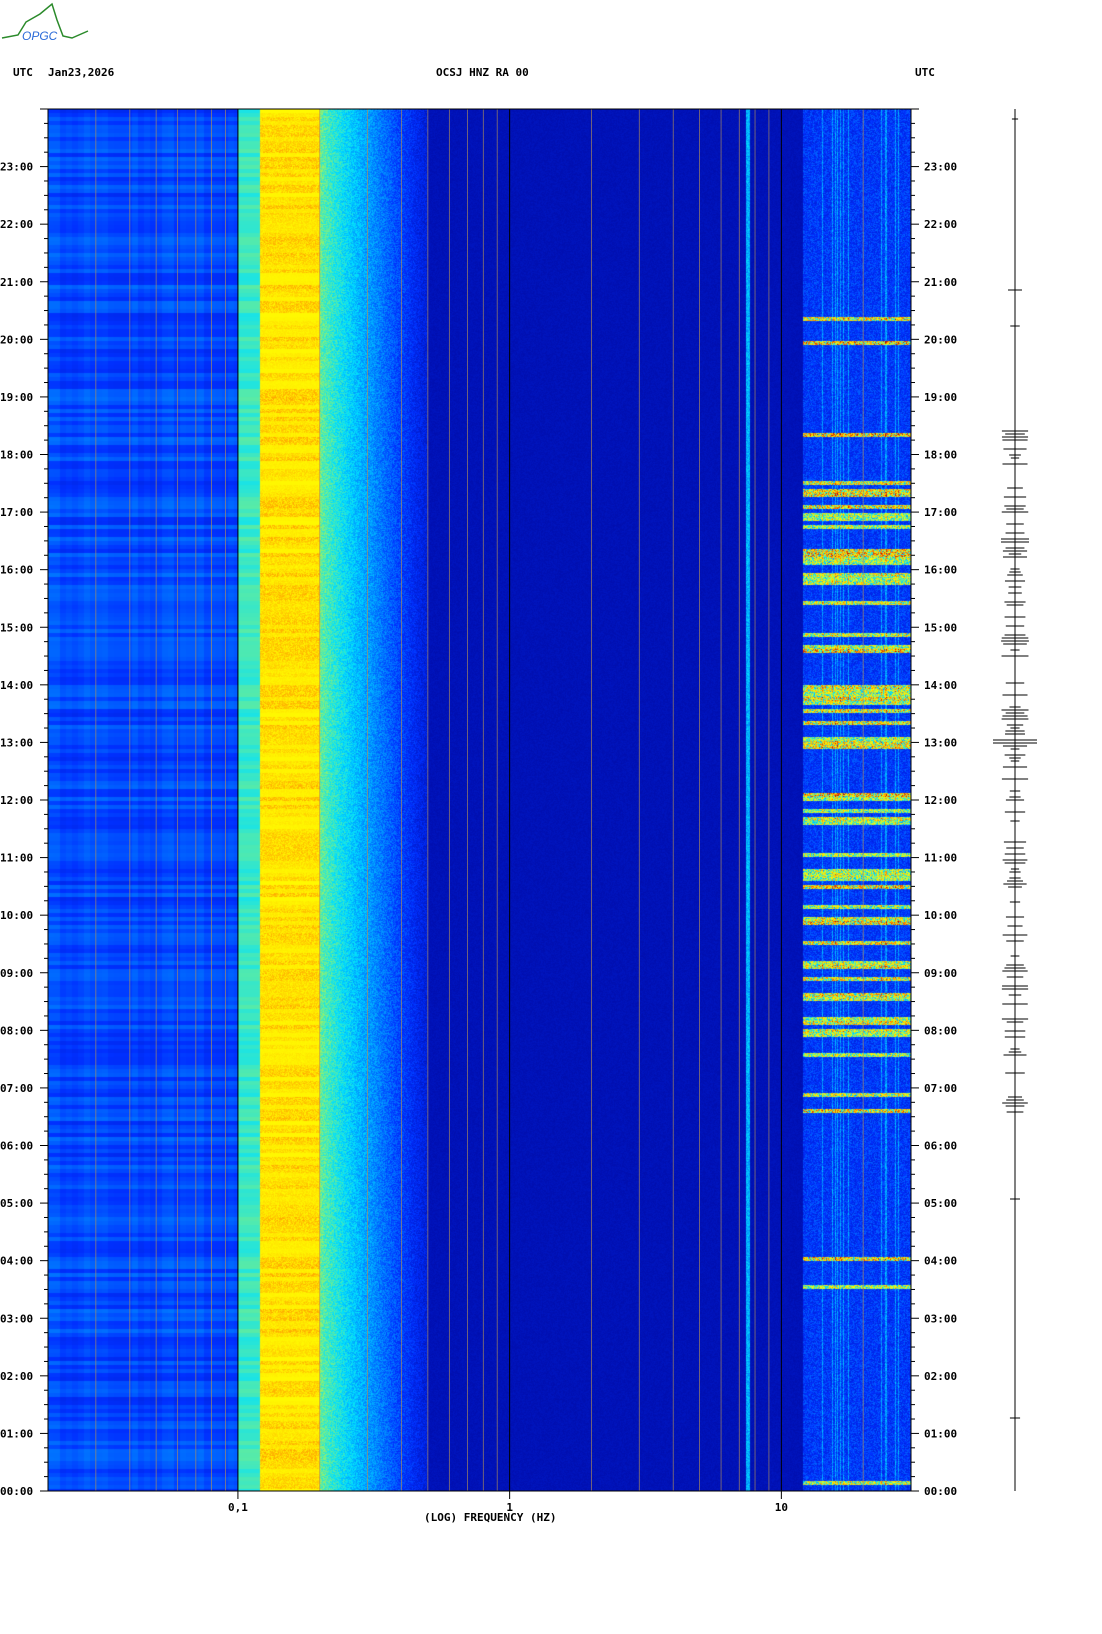 This screenshot has height=1634, width=1102. What do you see at coordinates (781, 1507) in the screenshot?
I see `x-tick-label: 10` at bounding box center [781, 1507].